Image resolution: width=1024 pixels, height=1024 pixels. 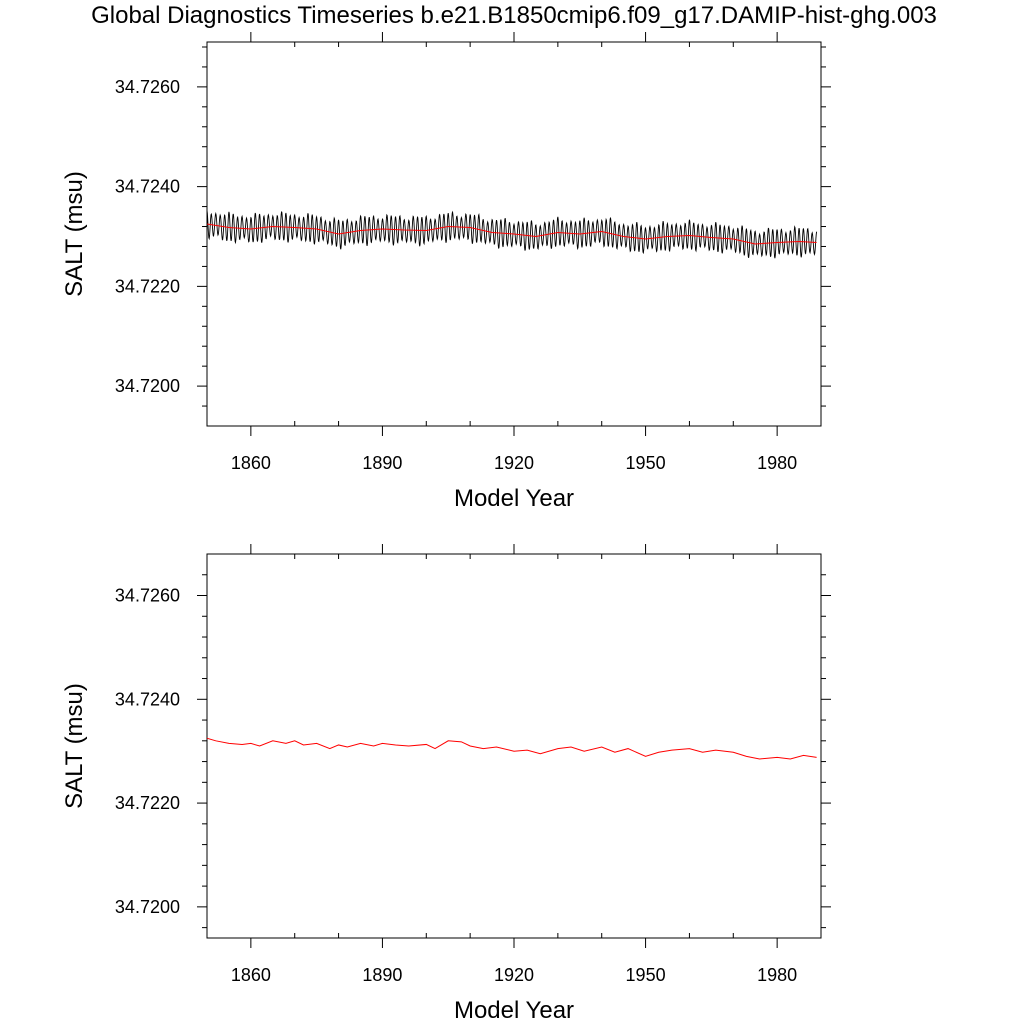 I want to click on monthly-series-line, so click(x=512, y=234).